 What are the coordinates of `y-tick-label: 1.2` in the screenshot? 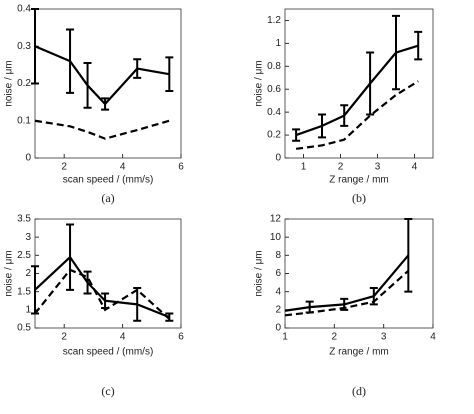 It's located at (274, 20).